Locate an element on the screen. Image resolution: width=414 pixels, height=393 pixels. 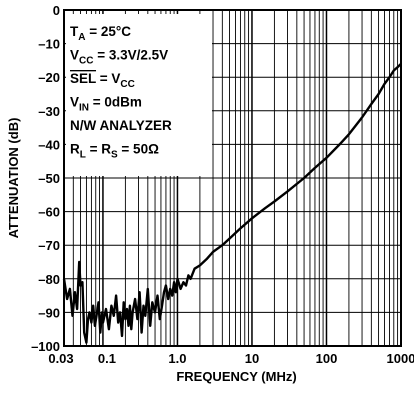
condition-line: TA = 25°C is located at coordinates (100, 33).